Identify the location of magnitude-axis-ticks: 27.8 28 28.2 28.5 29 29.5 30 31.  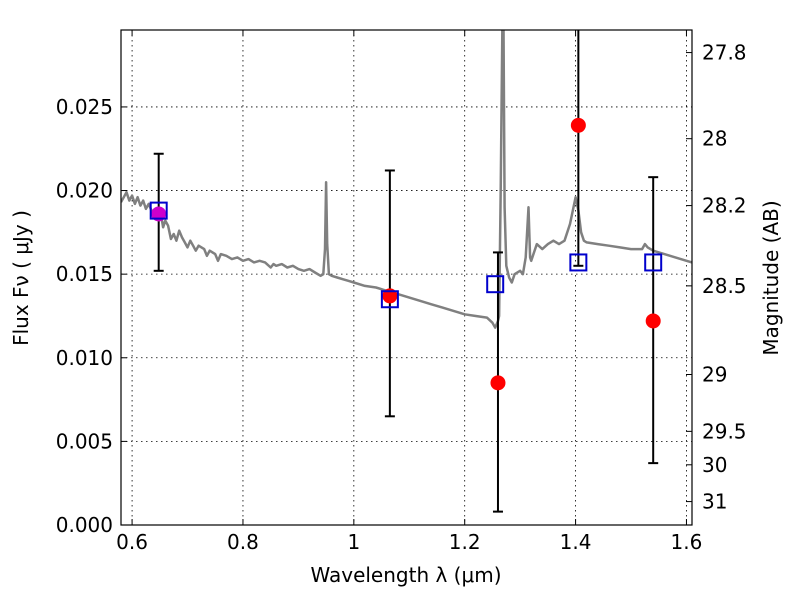
(716, 277).